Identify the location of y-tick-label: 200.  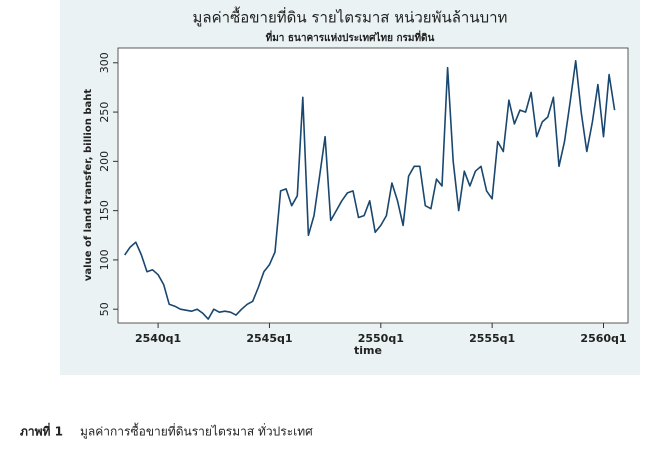
(104, 161).